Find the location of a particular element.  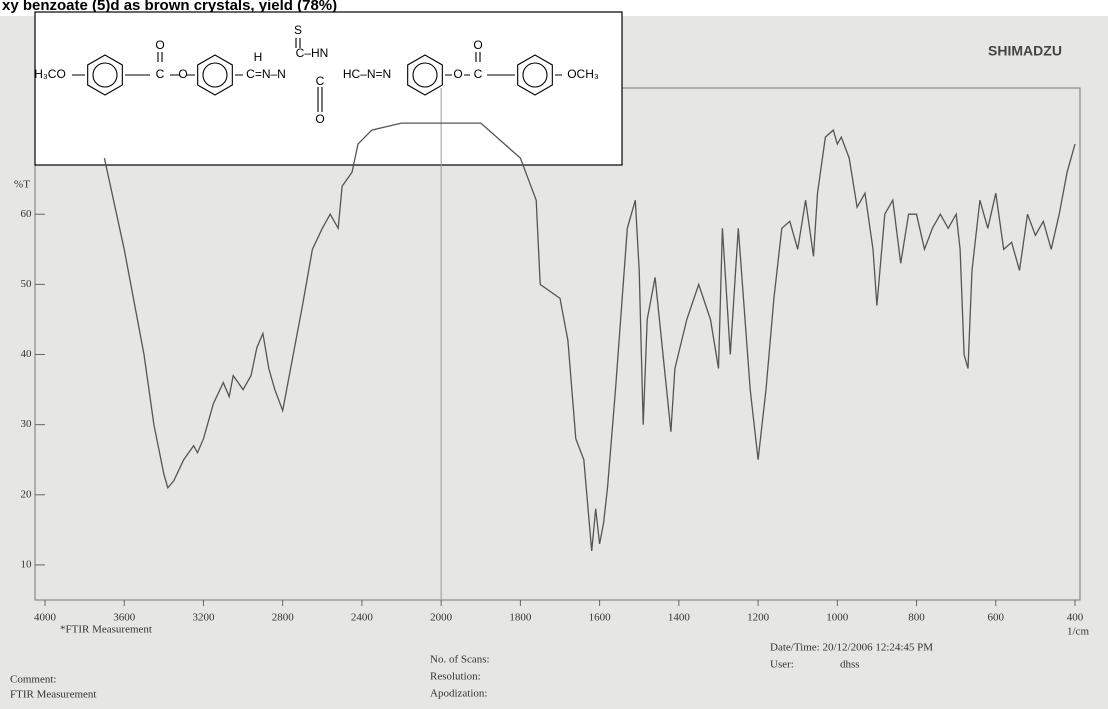

footer-text: Resolution: is located at coordinates (455, 677).